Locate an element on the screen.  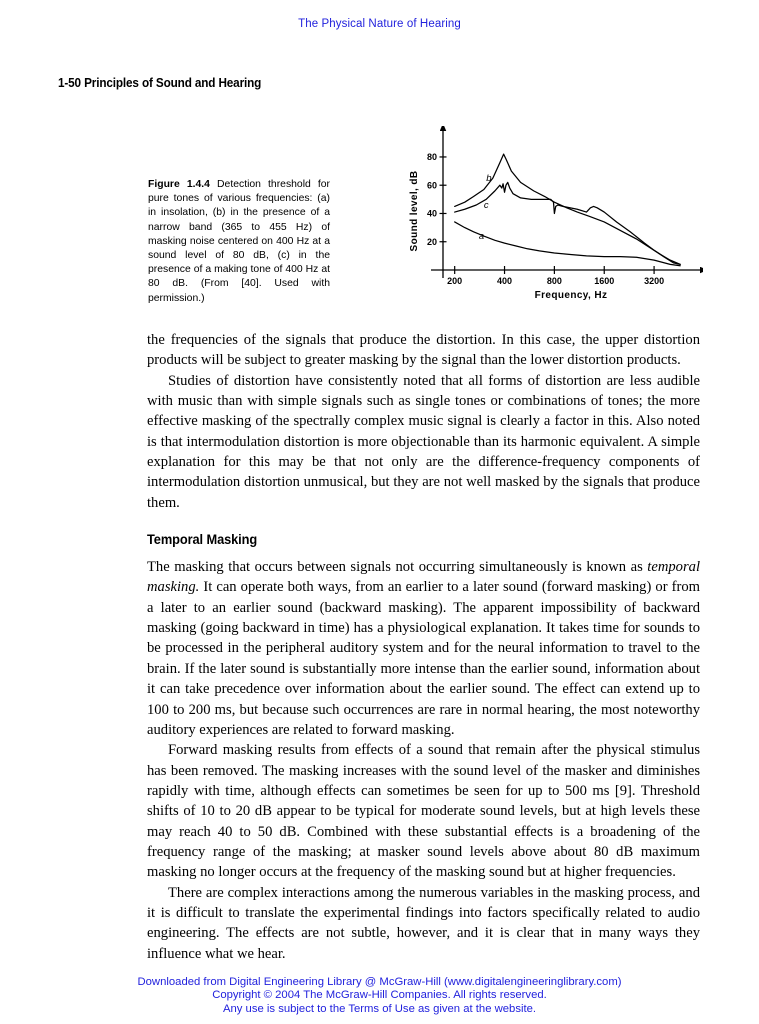
svg-text: 3200 is located at coordinates (654, 281).